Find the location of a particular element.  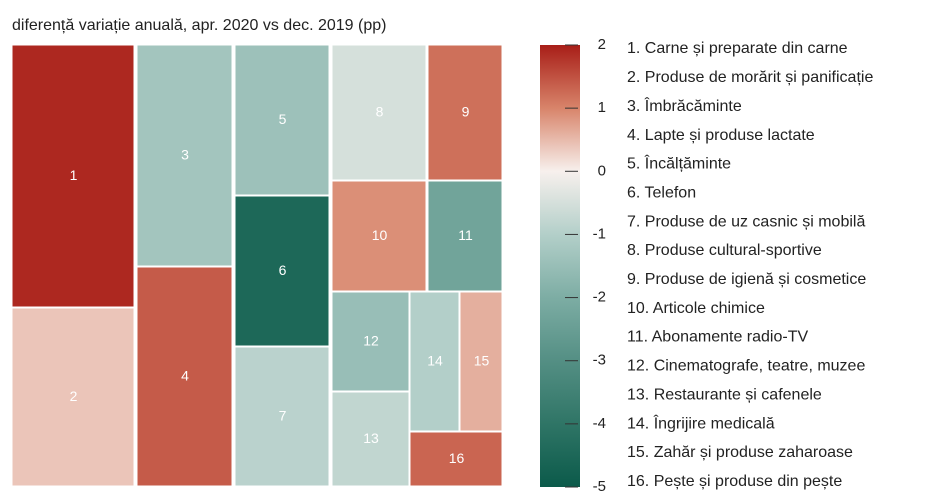

legend-entry: 15. Zahăr și produse zaharoase is located at coordinates (740, 452).